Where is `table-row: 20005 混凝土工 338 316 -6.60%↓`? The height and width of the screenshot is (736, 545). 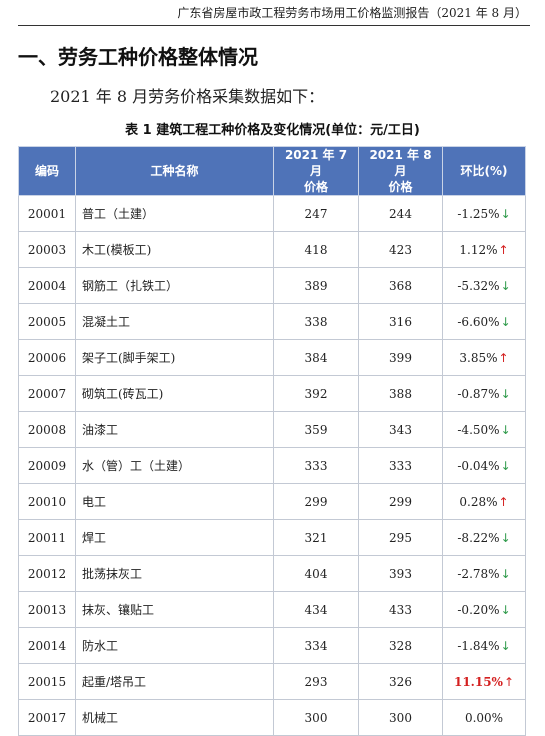 table-row: 20005 混凝土工 338 316 -6.60%↓ is located at coordinates (272, 321).